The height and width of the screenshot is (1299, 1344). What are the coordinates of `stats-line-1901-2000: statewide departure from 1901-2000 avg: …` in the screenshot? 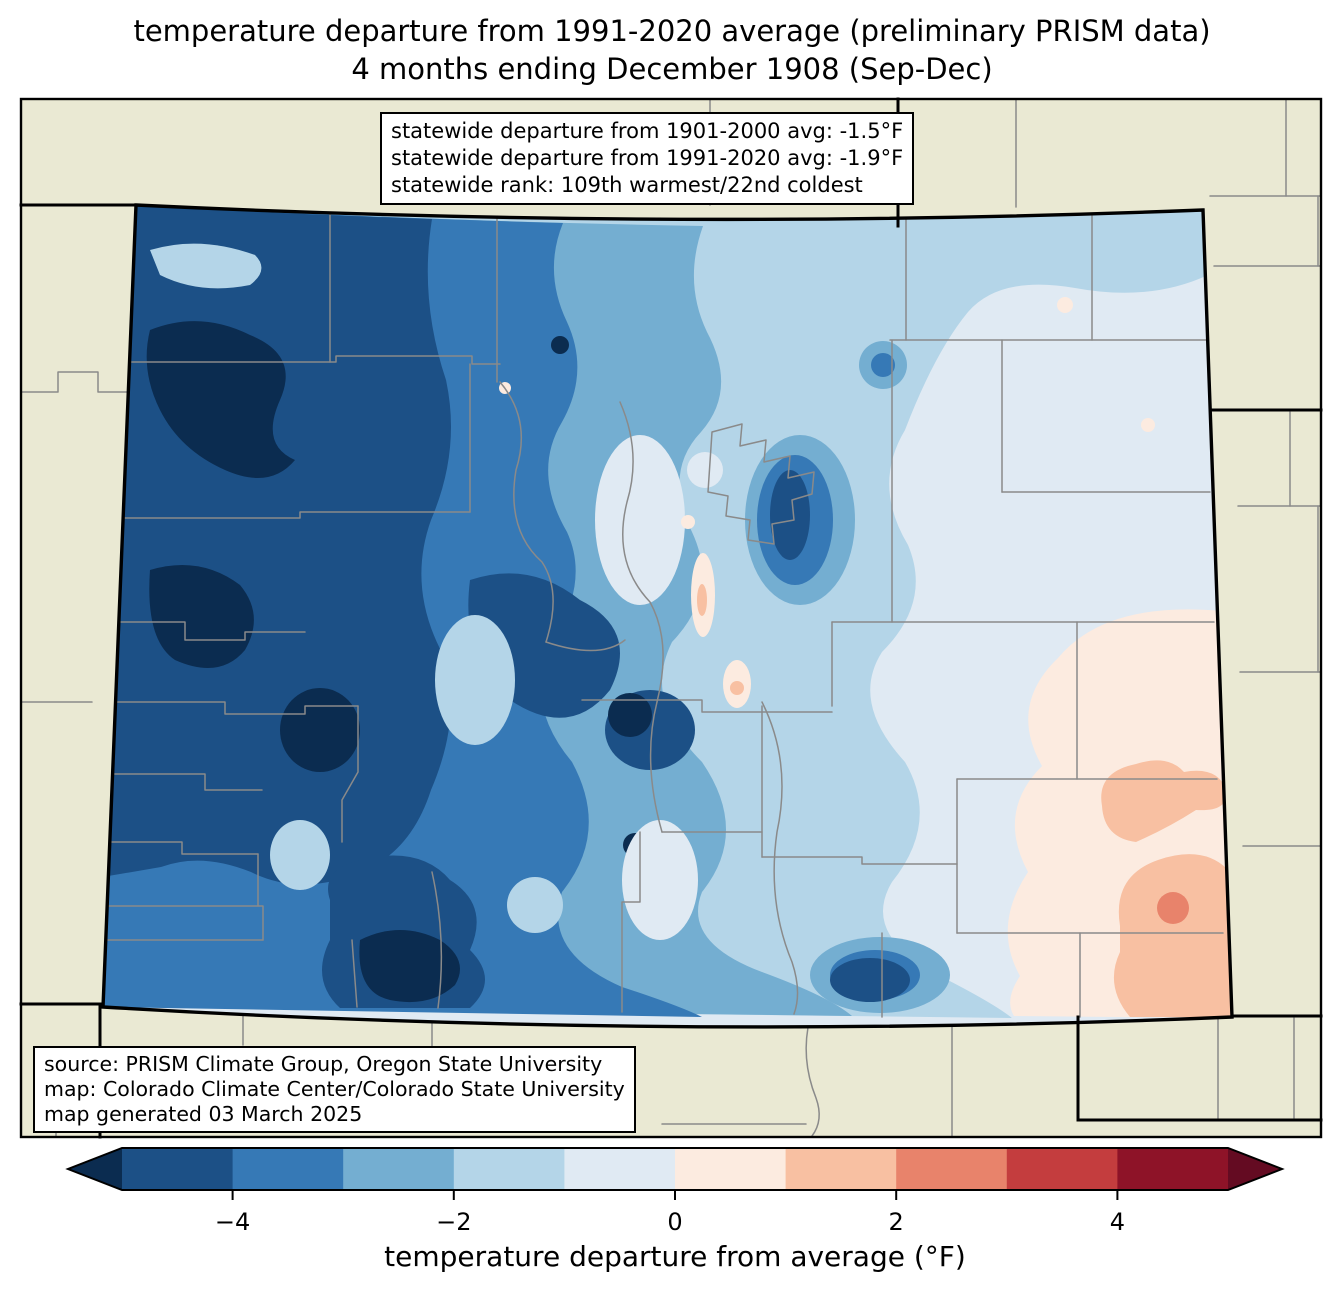 It's located at (647, 131).